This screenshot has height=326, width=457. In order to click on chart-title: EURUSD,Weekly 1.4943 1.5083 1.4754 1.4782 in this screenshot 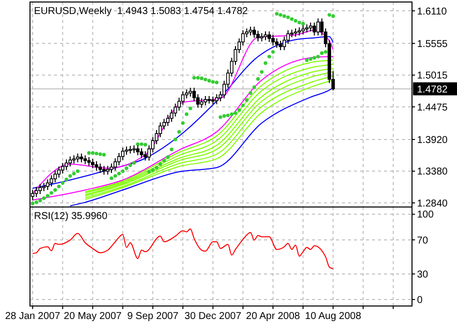, I will do `click(141, 11)`.